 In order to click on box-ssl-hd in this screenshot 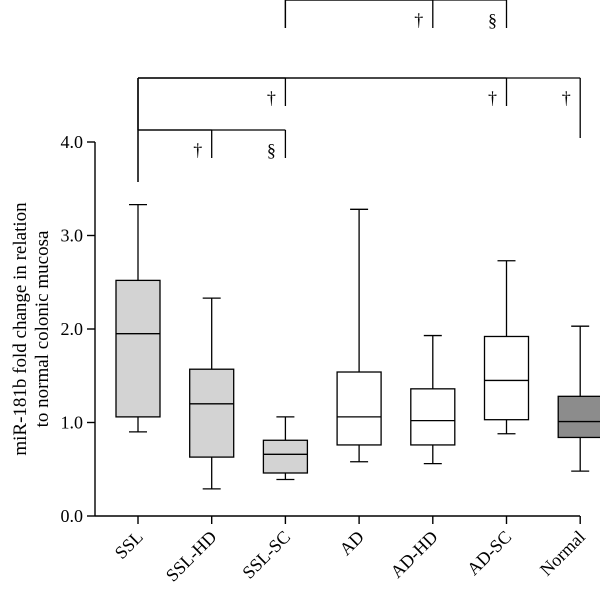, I will do `click(212, 393)`.